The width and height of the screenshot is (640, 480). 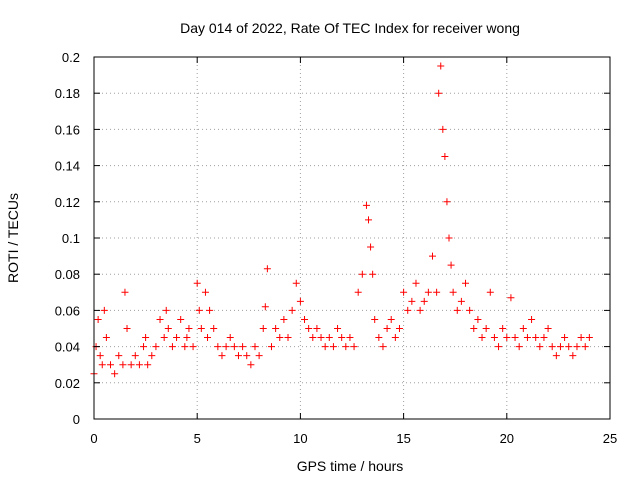 I want to click on y-axis-label: ROTI / TECUs, so click(x=13, y=238).